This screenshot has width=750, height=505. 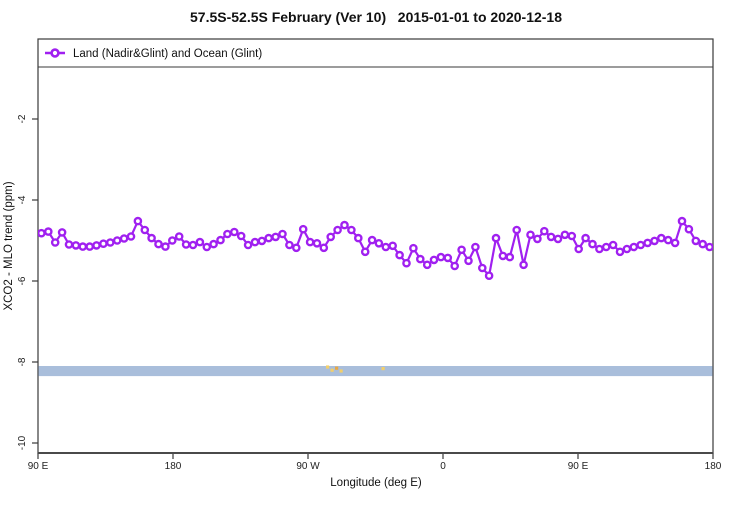 What do you see at coordinates (355, 369) in the screenshot?
I see `speck-group` at bounding box center [355, 369].